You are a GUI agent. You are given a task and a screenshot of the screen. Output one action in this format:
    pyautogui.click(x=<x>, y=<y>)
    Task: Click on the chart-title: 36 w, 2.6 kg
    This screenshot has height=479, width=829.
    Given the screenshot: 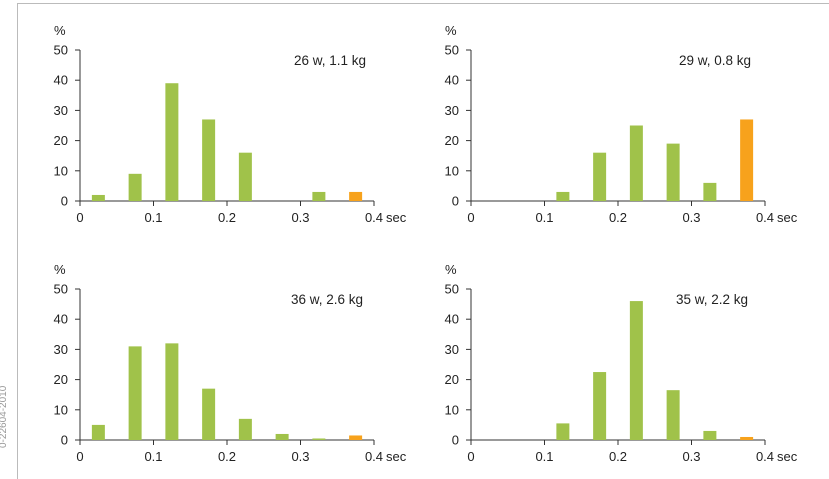 What is the action you would take?
    pyautogui.click(x=327, y=299)
    